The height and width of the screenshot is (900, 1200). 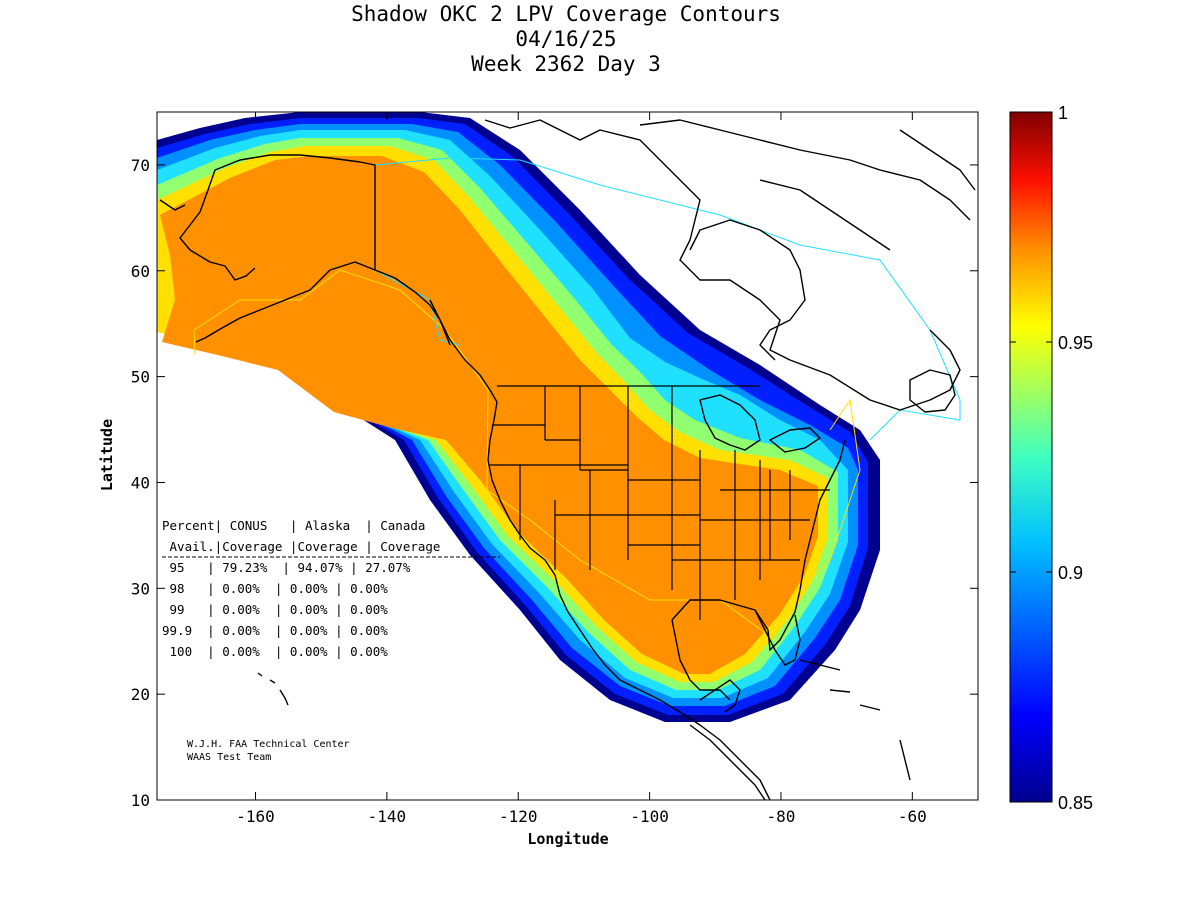 I want to click on x-tick-label: -120, so click(x=518, y=816).